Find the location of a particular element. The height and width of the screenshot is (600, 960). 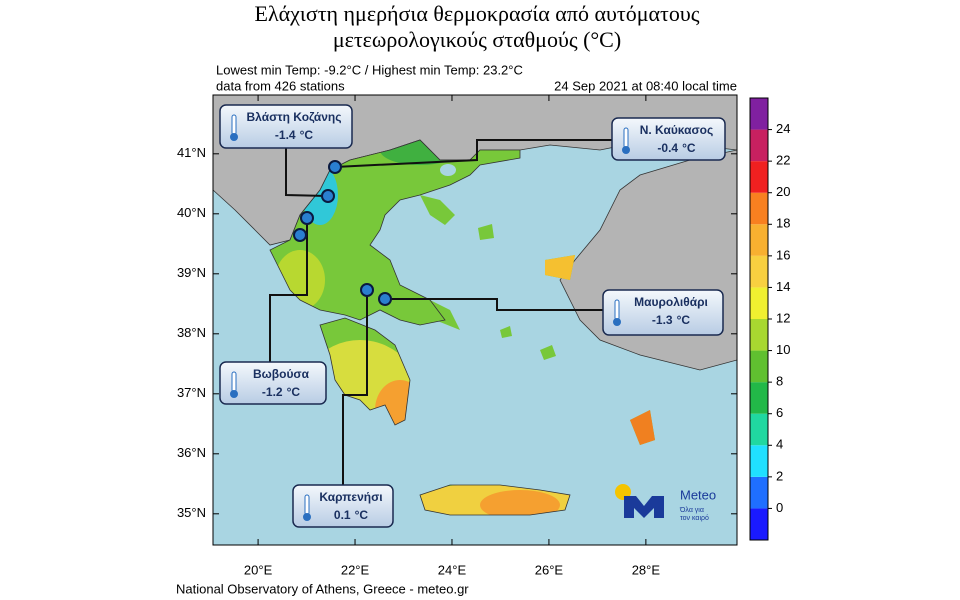

colorbar-tick-label: 20 is located at coordinates (783, 191).